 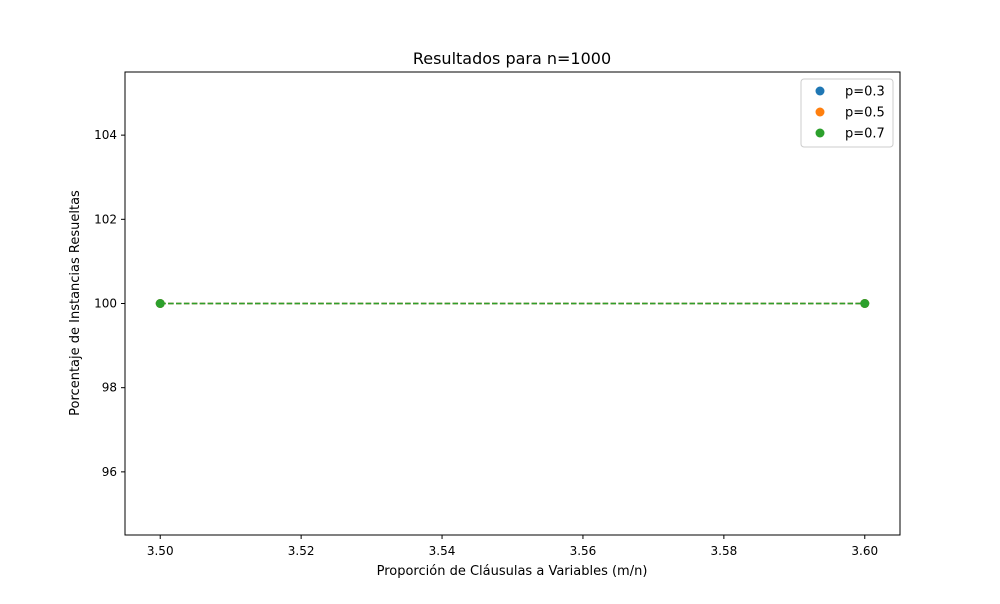 I want to click on y-tick-label: 96, so click(x=109, y=472).